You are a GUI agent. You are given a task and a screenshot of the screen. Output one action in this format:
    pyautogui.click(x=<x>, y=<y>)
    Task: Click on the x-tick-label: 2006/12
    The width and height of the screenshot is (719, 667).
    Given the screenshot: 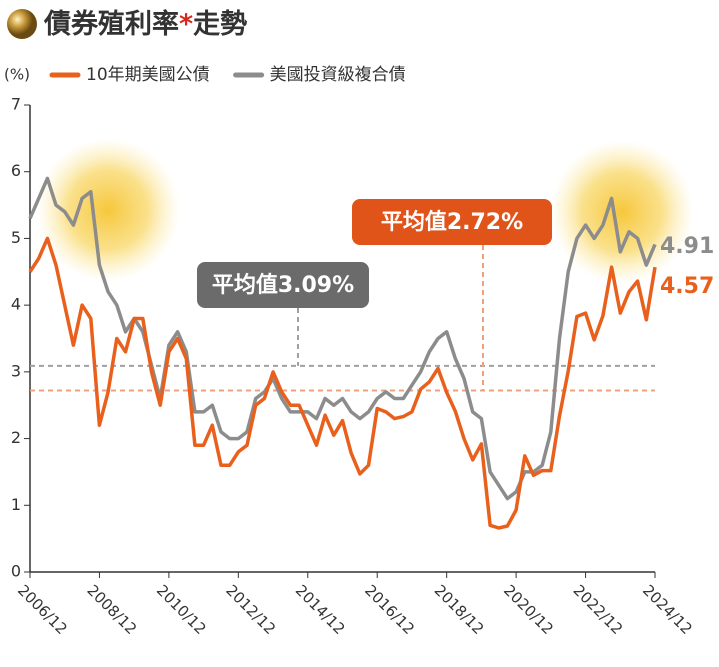 What is the action you would take?
    pyautogui.click(x=42, y=609)
    